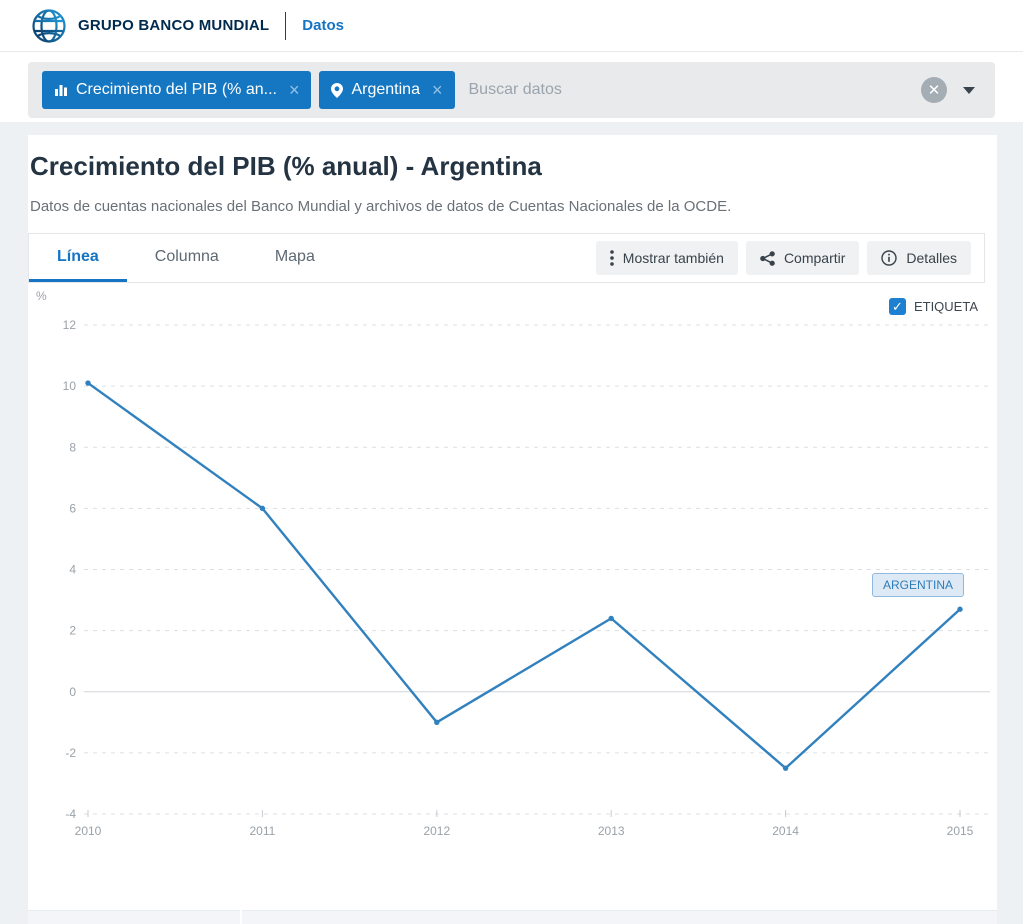  I want to click on svg-text: 10, so click(70, 386).